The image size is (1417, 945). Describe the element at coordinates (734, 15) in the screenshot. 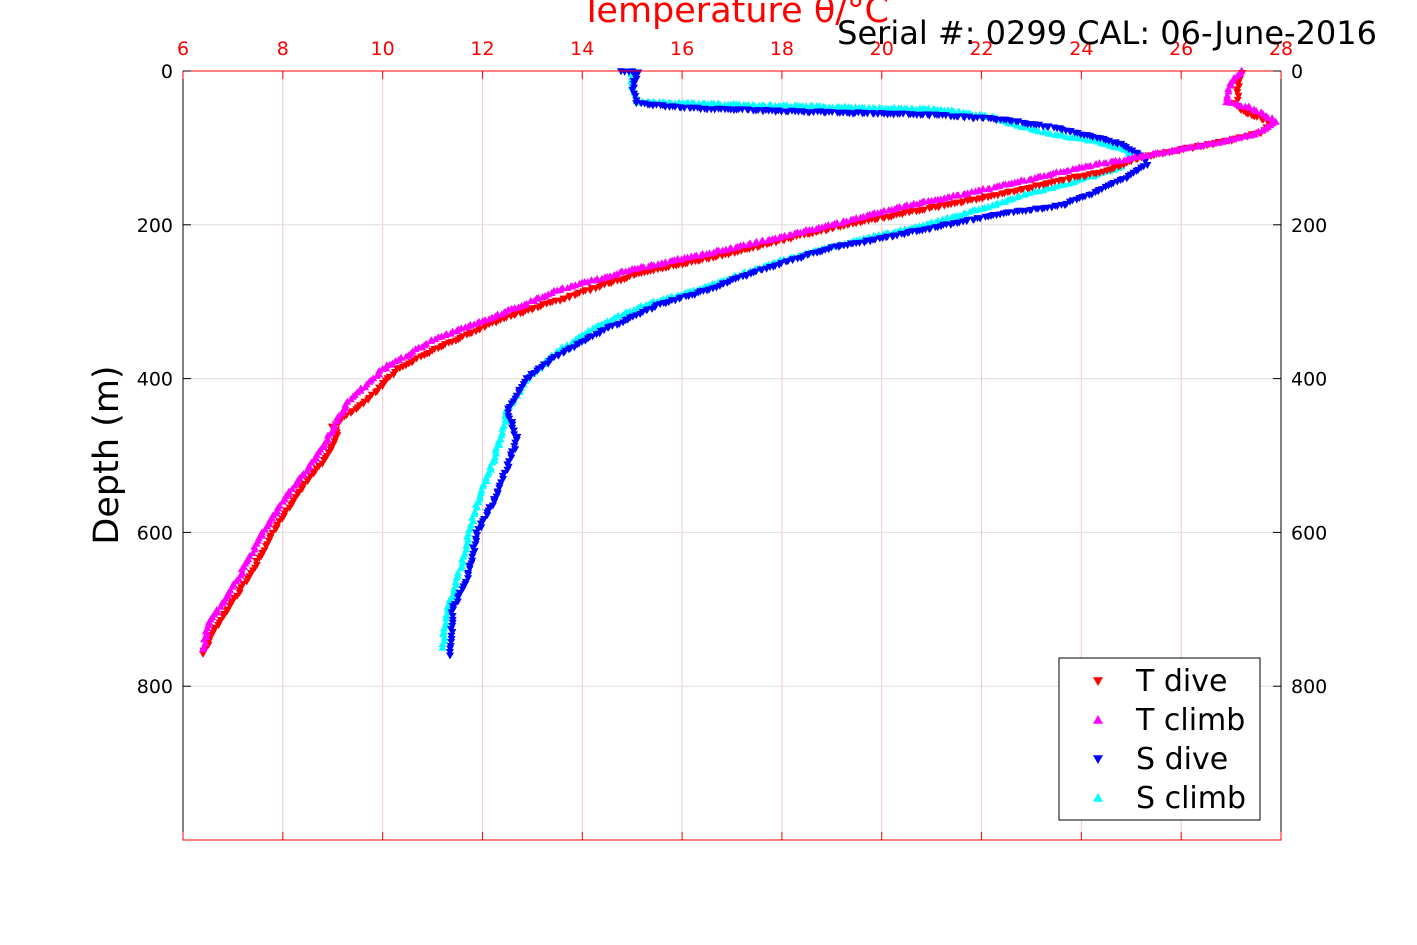

I see `x-axis-title: Temperature θ/°C` at that location.